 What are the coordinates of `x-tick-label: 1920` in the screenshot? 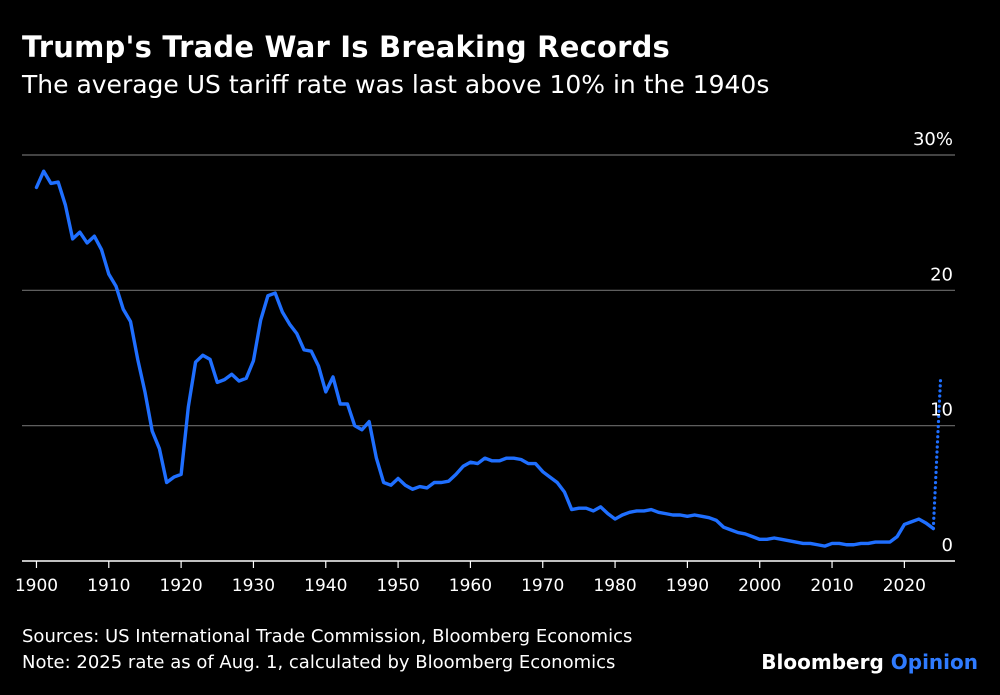 It's located at (180, 586).